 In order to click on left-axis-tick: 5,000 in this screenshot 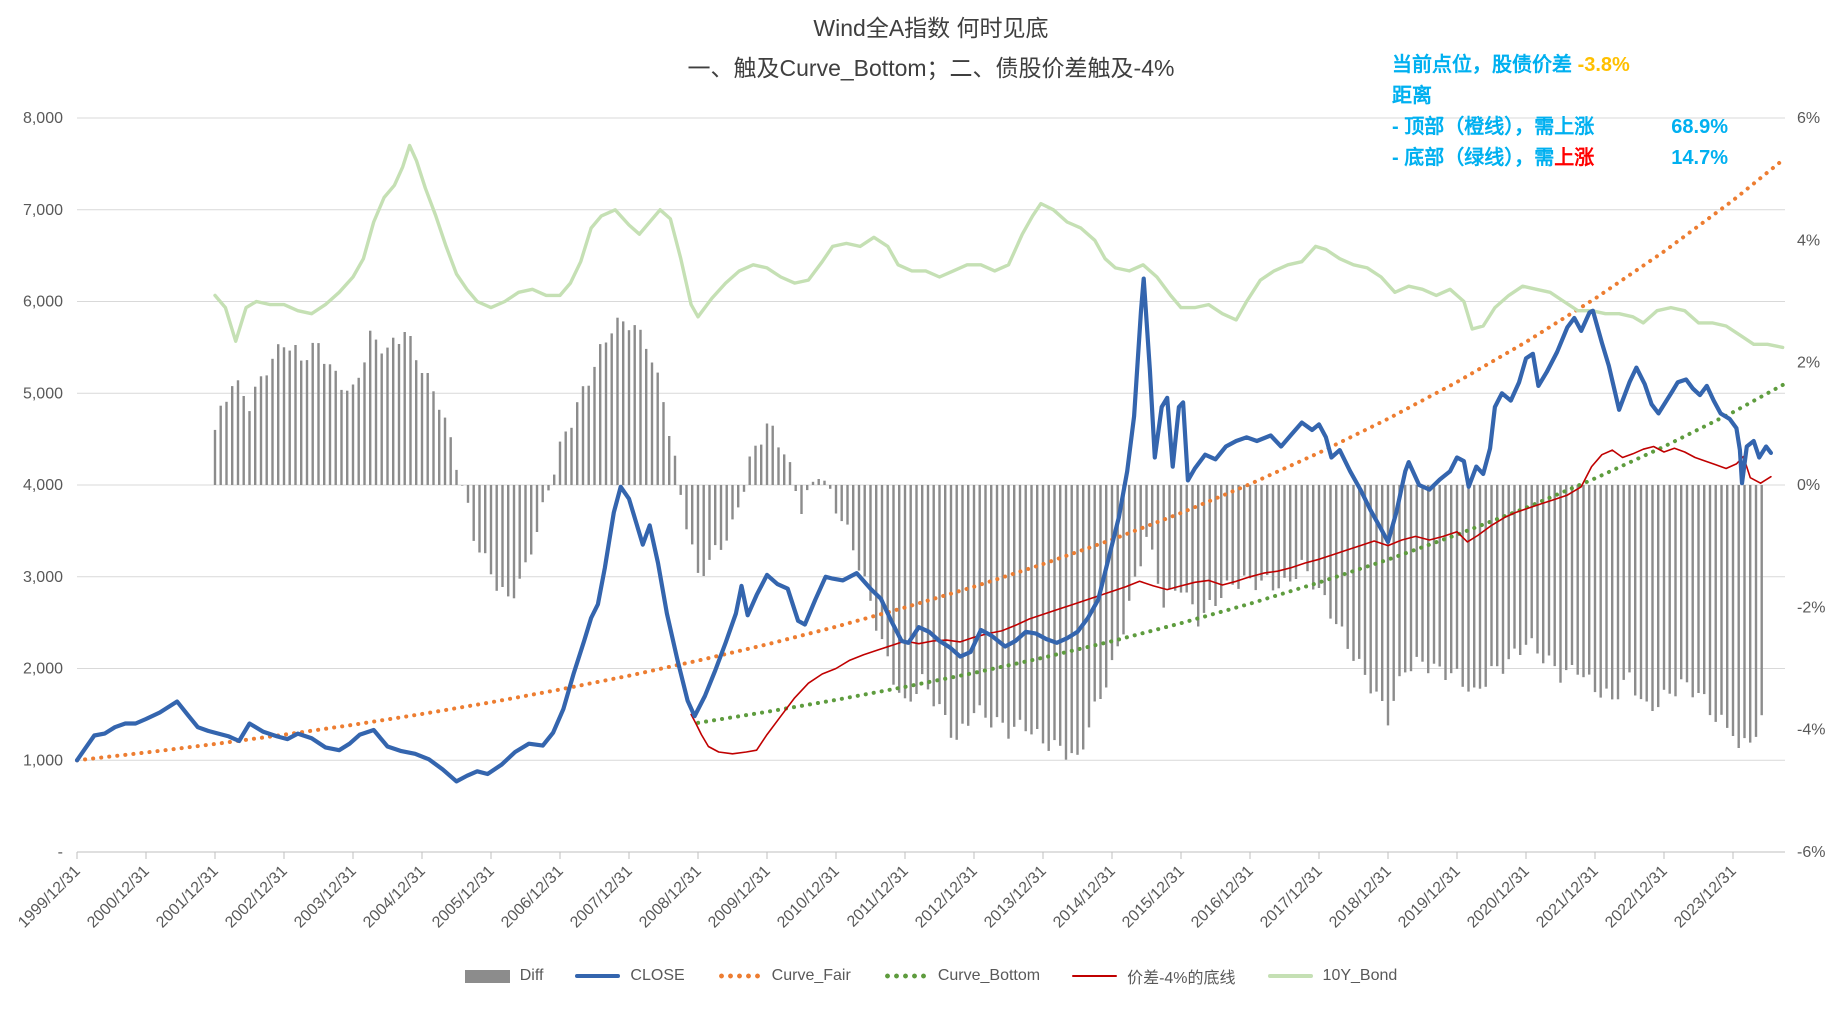, I will do `click(43, 393)`.